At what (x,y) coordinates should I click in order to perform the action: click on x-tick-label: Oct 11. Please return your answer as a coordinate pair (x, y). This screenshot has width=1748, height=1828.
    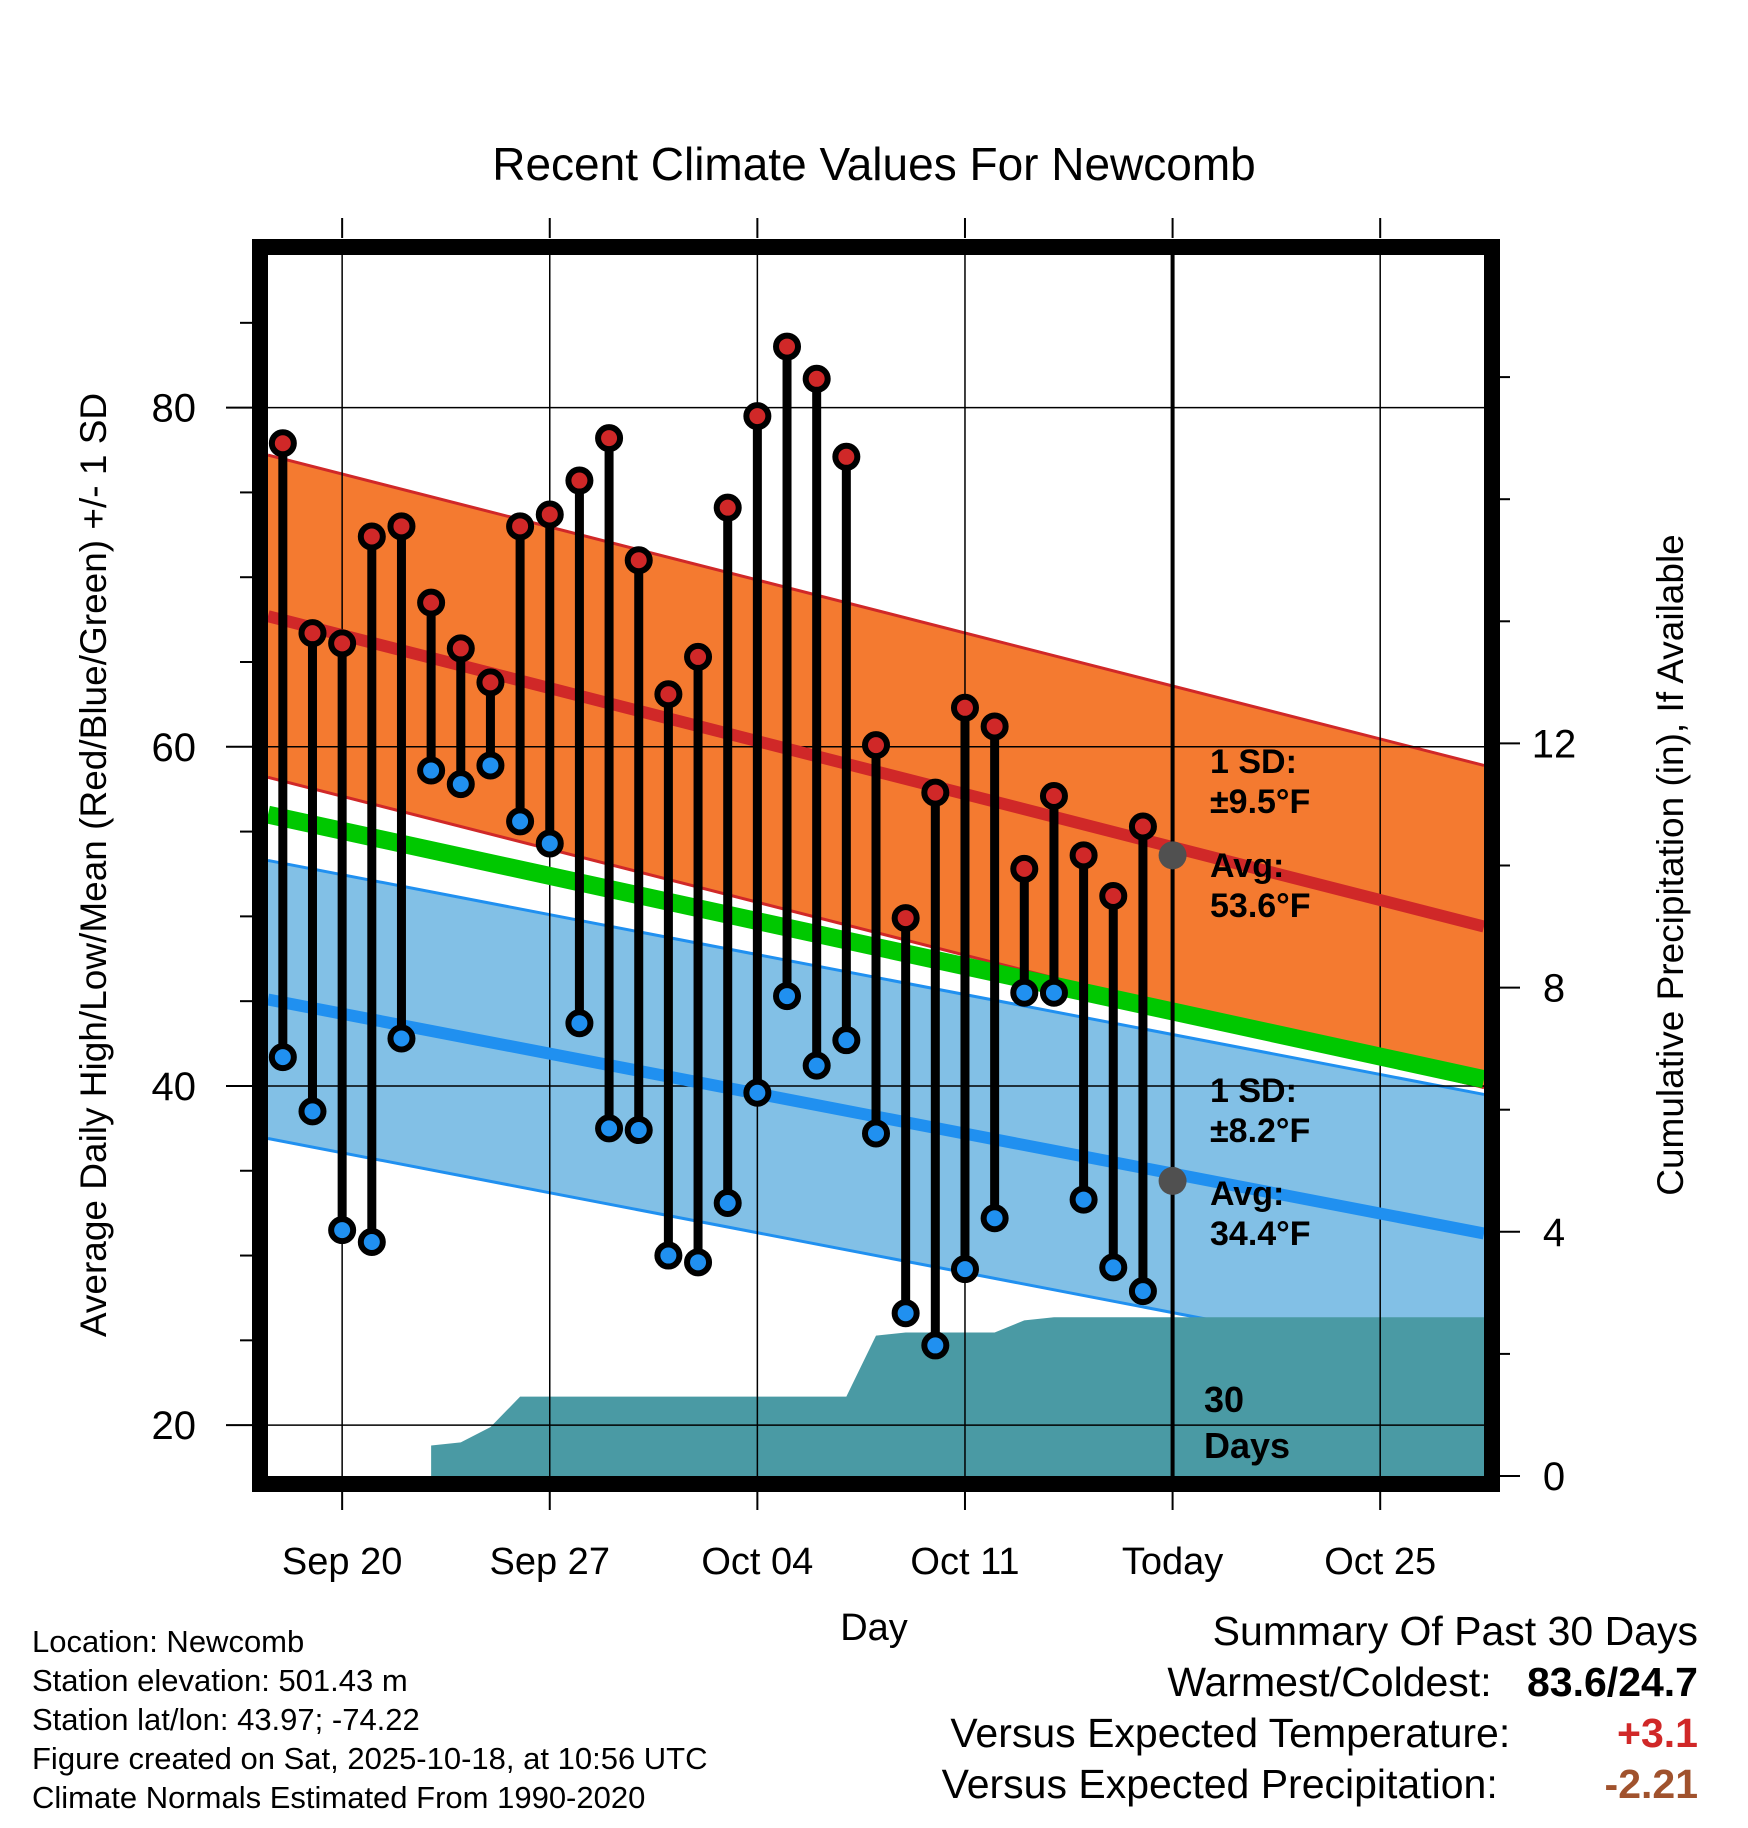
    Looking at the image, I should click on (964, 1562).